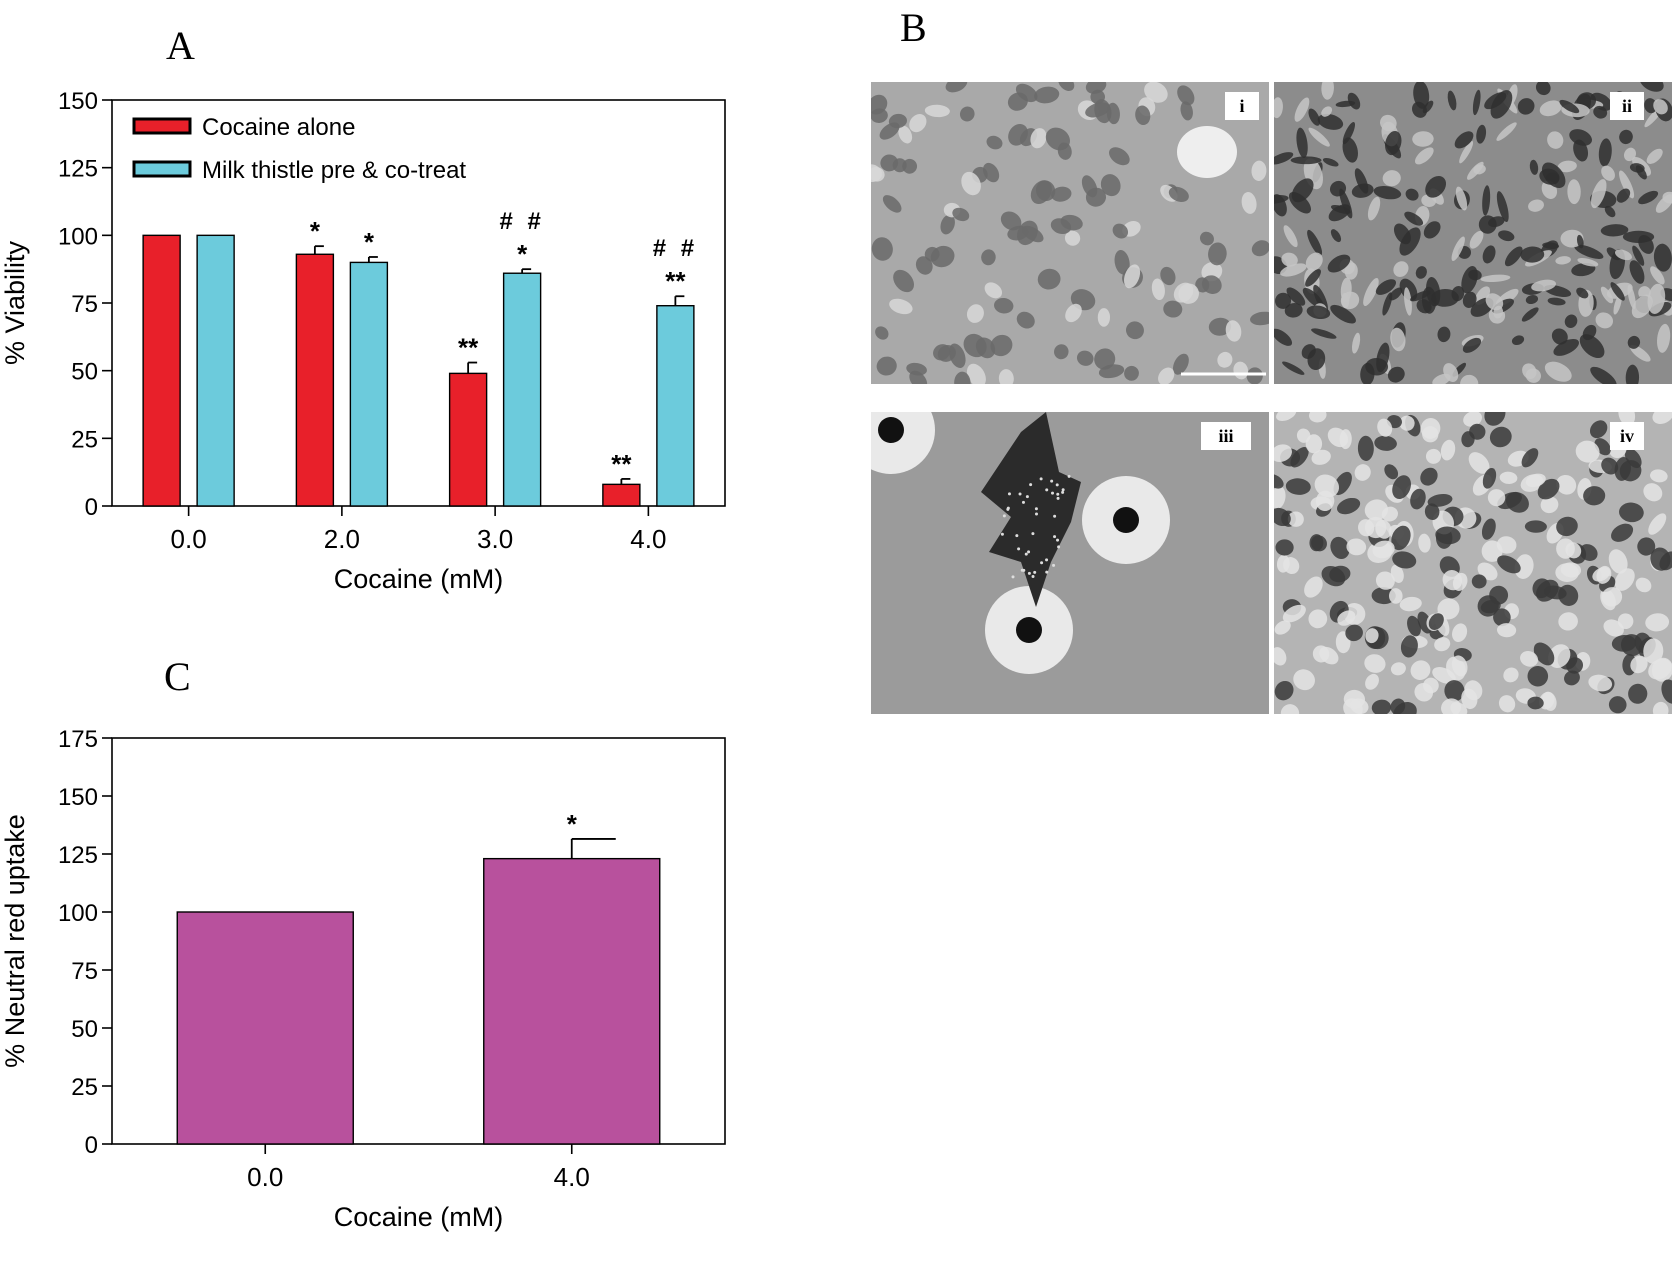 Image resolution: width=1677 pixels, height=1270 pixels. I want to click on chart-a-ytick-label: 100, so click(78, 236).